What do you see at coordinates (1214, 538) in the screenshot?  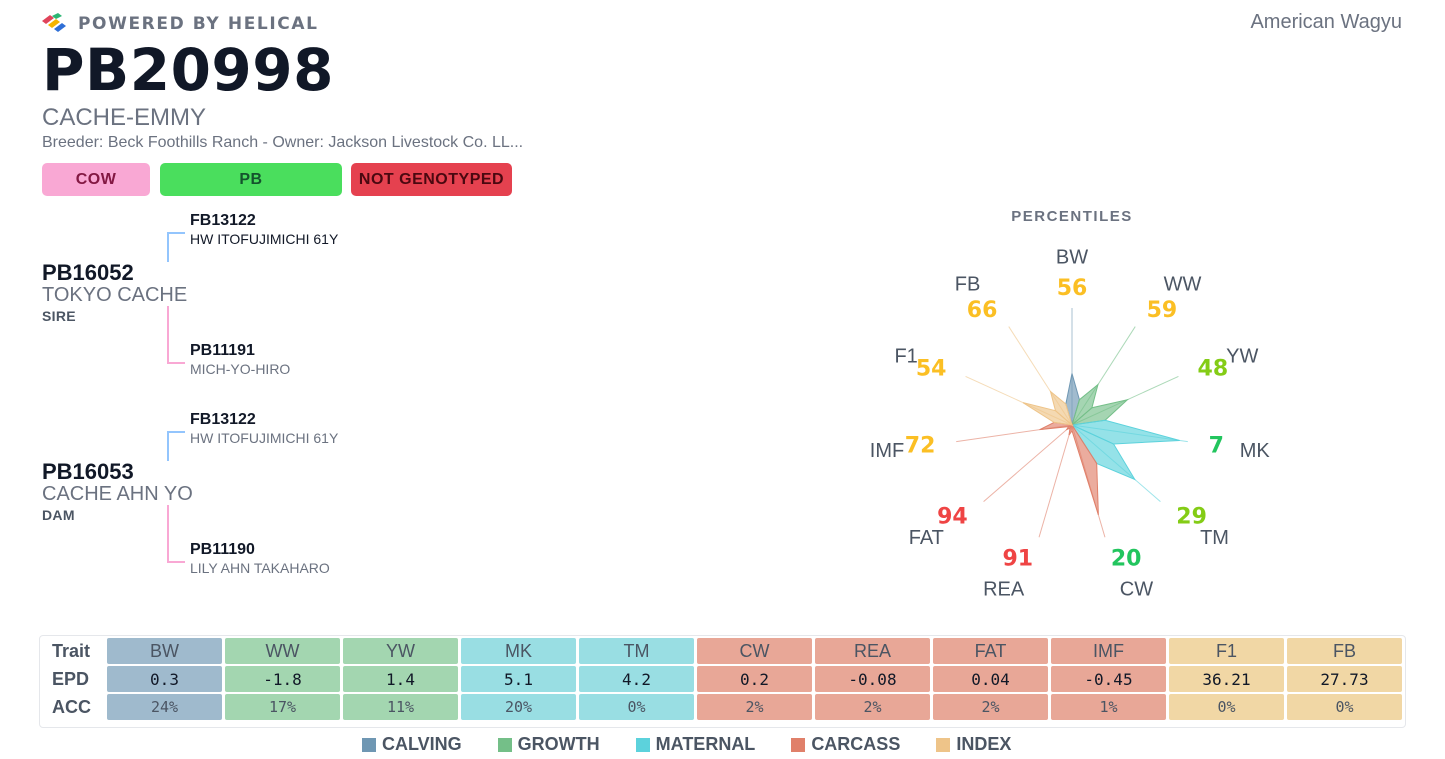 I see `radar-trait-label-tm: TM` at bounding box center [1214, 538].